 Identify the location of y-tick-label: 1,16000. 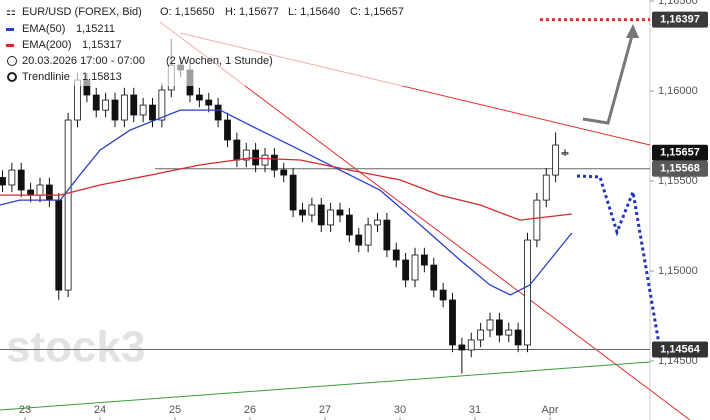
(678, 91).